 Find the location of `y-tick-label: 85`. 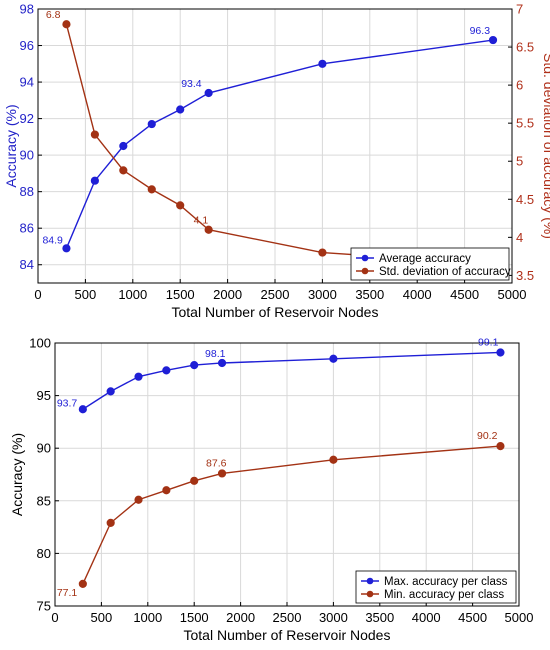

y-tick-label: 85 is located at coordinates (44, 500).